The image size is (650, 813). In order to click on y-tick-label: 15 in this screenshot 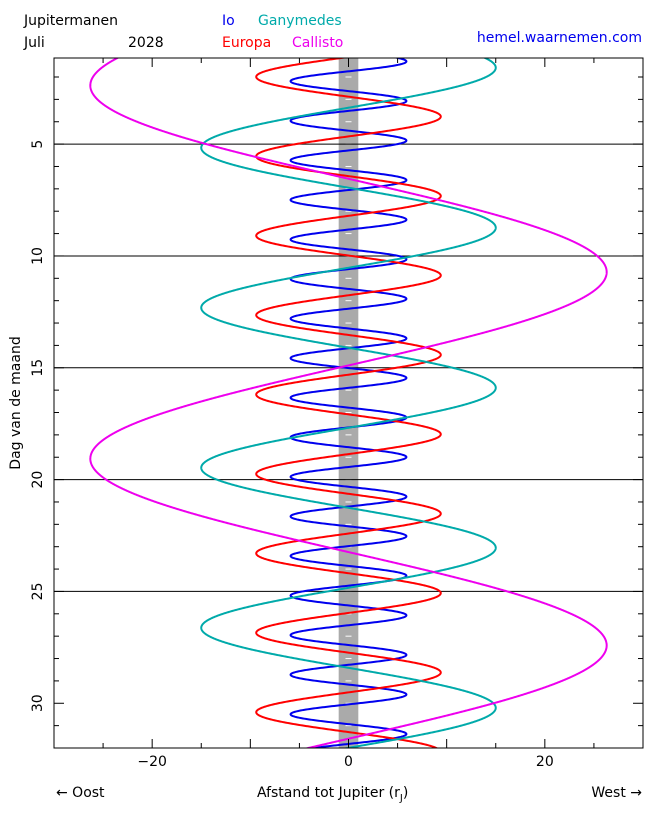, I will do `click(38, 368)`.